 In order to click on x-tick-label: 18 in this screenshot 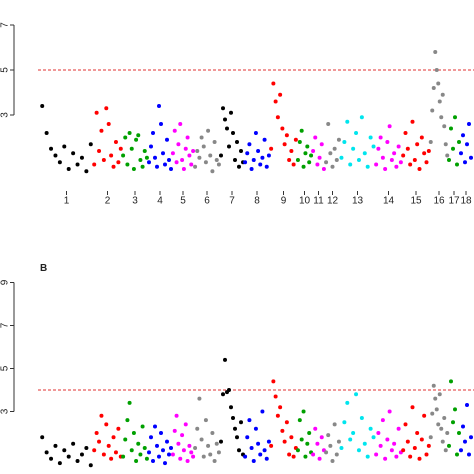, I will do `click(466, 201)`.